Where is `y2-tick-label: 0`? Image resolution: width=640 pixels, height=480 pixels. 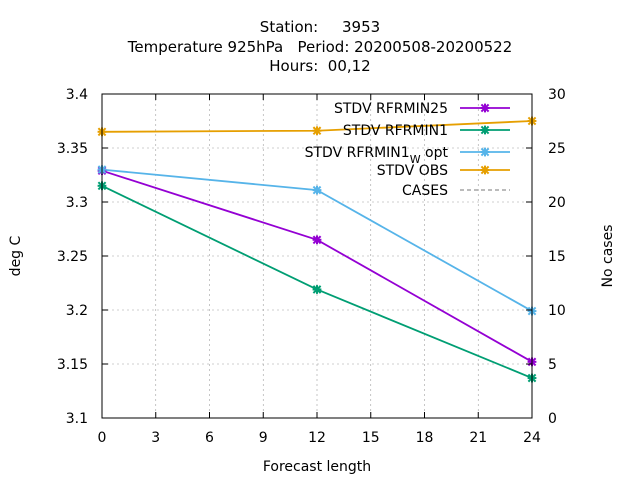
y2-tick-label: 0 is located at coordinates (552, 419).